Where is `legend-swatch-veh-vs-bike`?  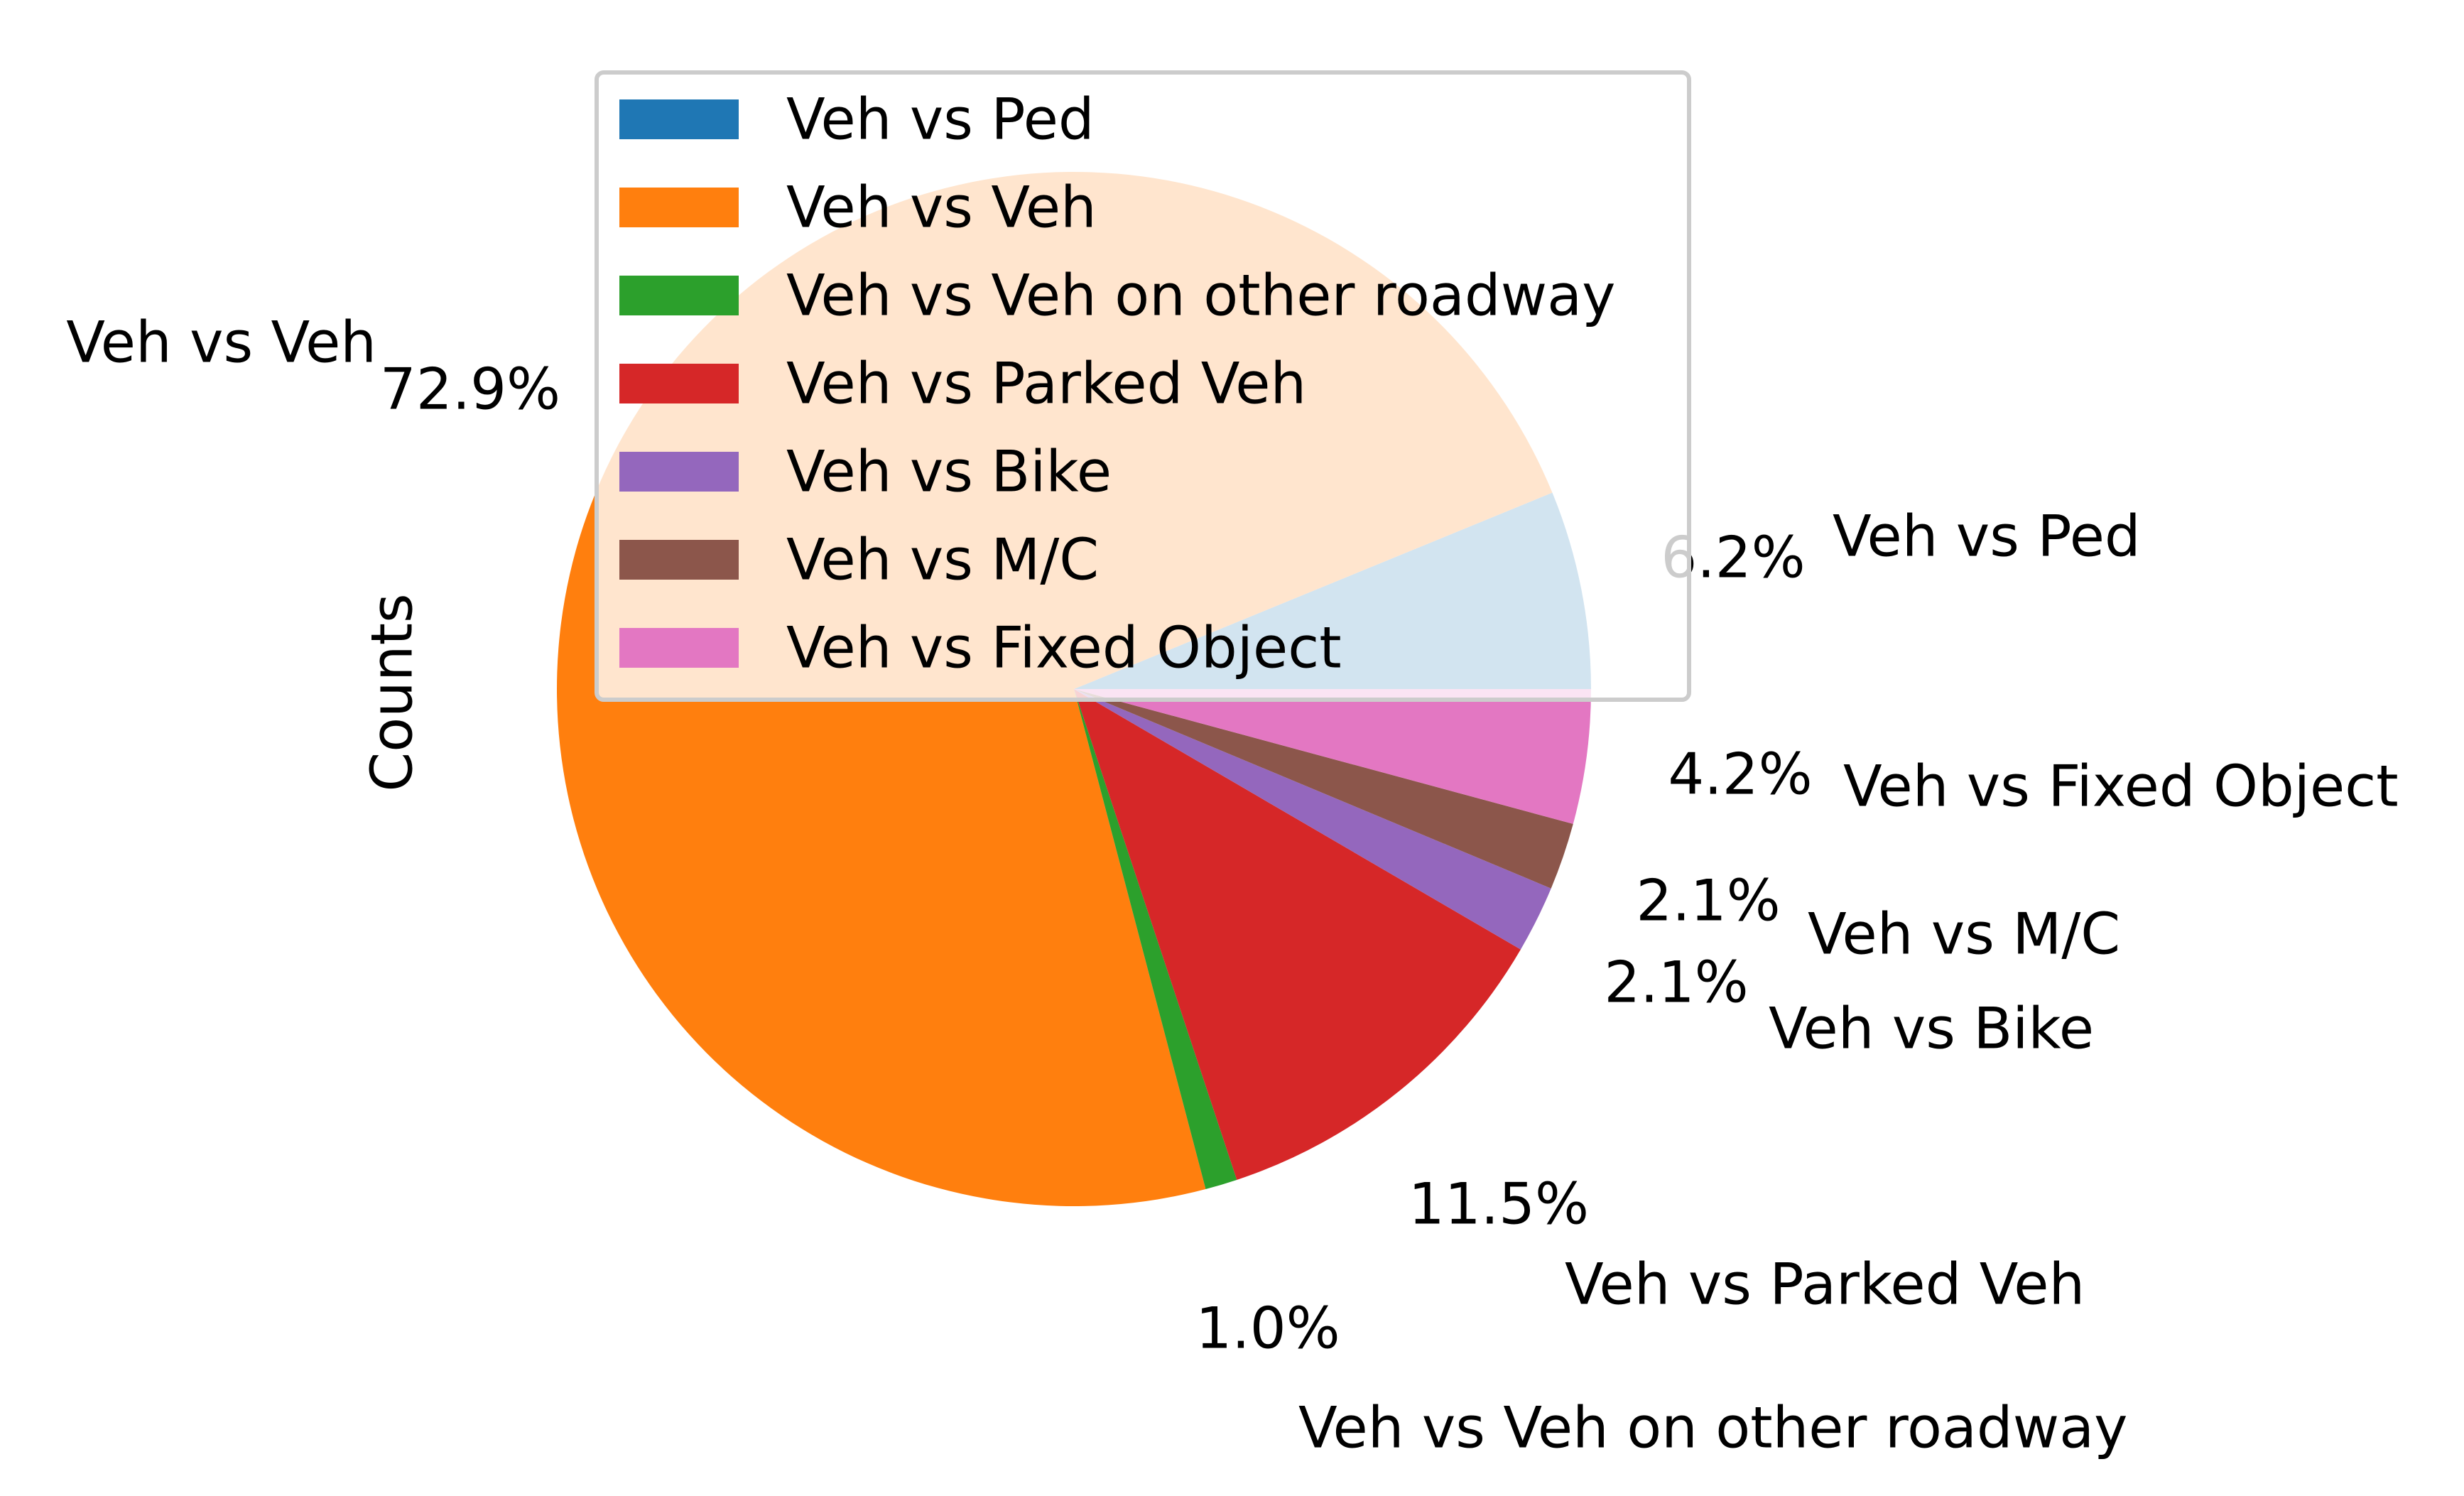 legend-swatch-veh-vs-bike is located at coordinates (679, 472).